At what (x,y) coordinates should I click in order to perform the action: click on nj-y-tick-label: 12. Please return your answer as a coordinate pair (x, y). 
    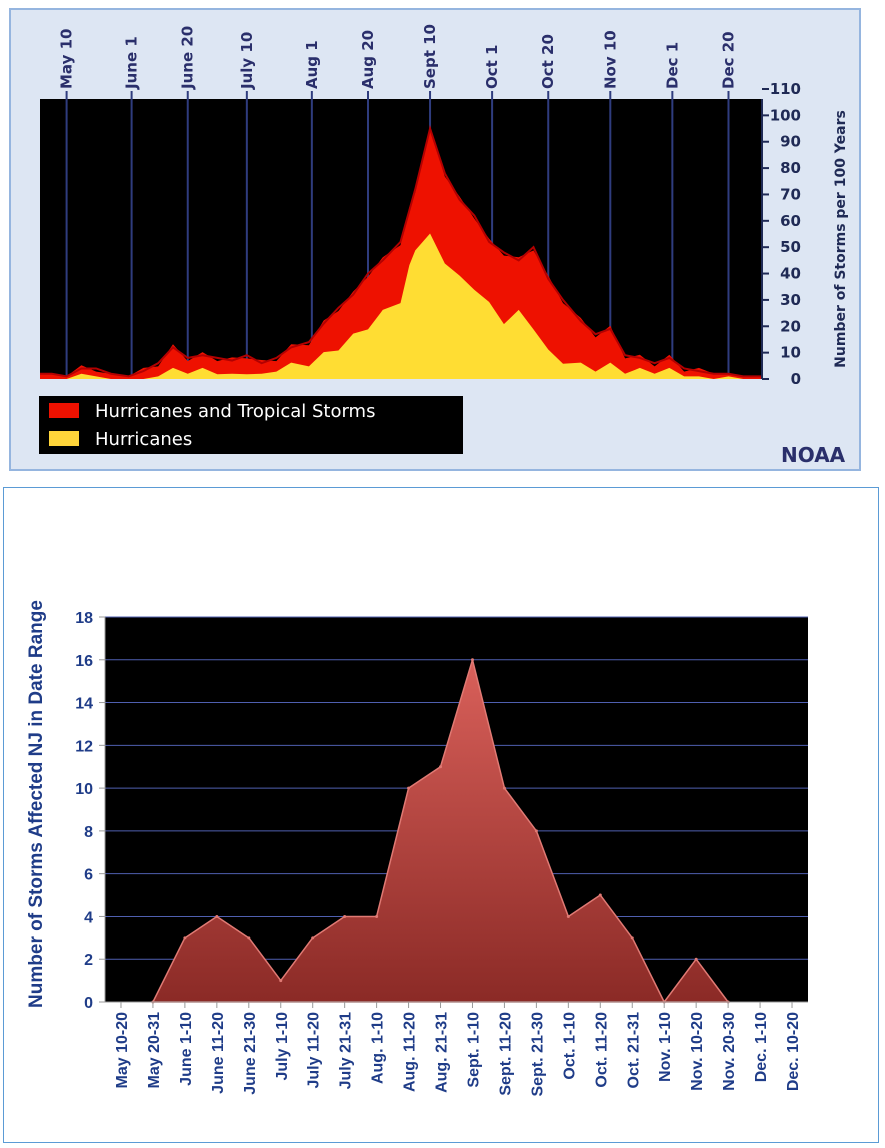
    Looking at the image, I should click on (84, 746).